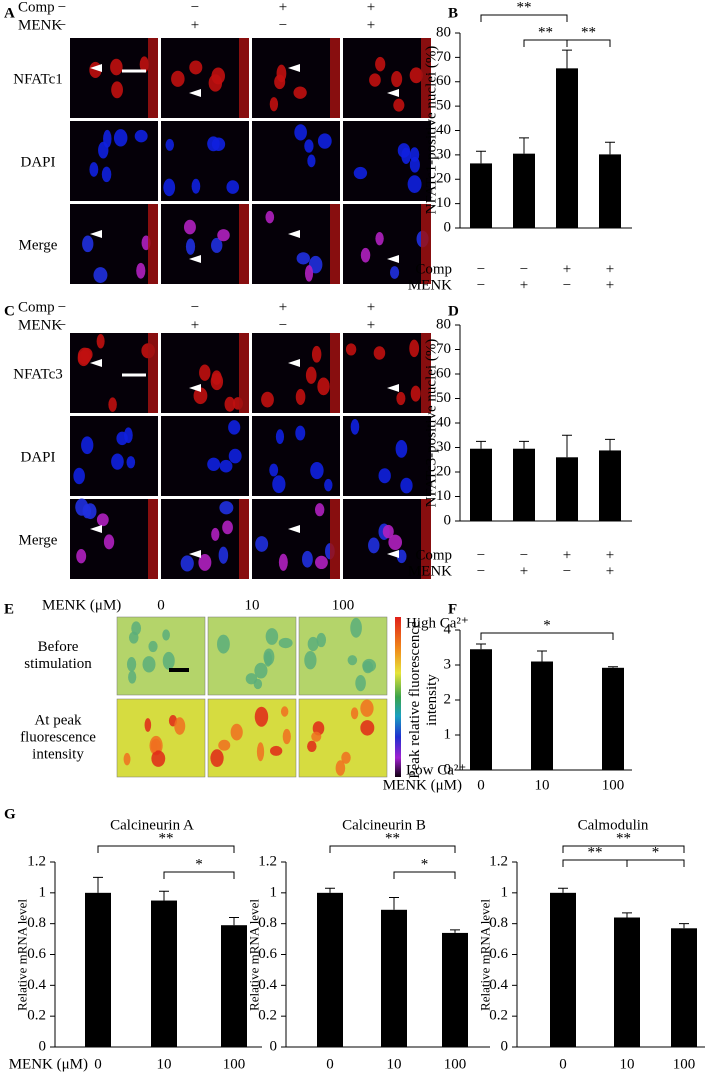 This screenshot has width=709, height=1077. Describe the element at coordinates (443, 81) in the screenshot. I see `y-tick-label: 60` at that location.